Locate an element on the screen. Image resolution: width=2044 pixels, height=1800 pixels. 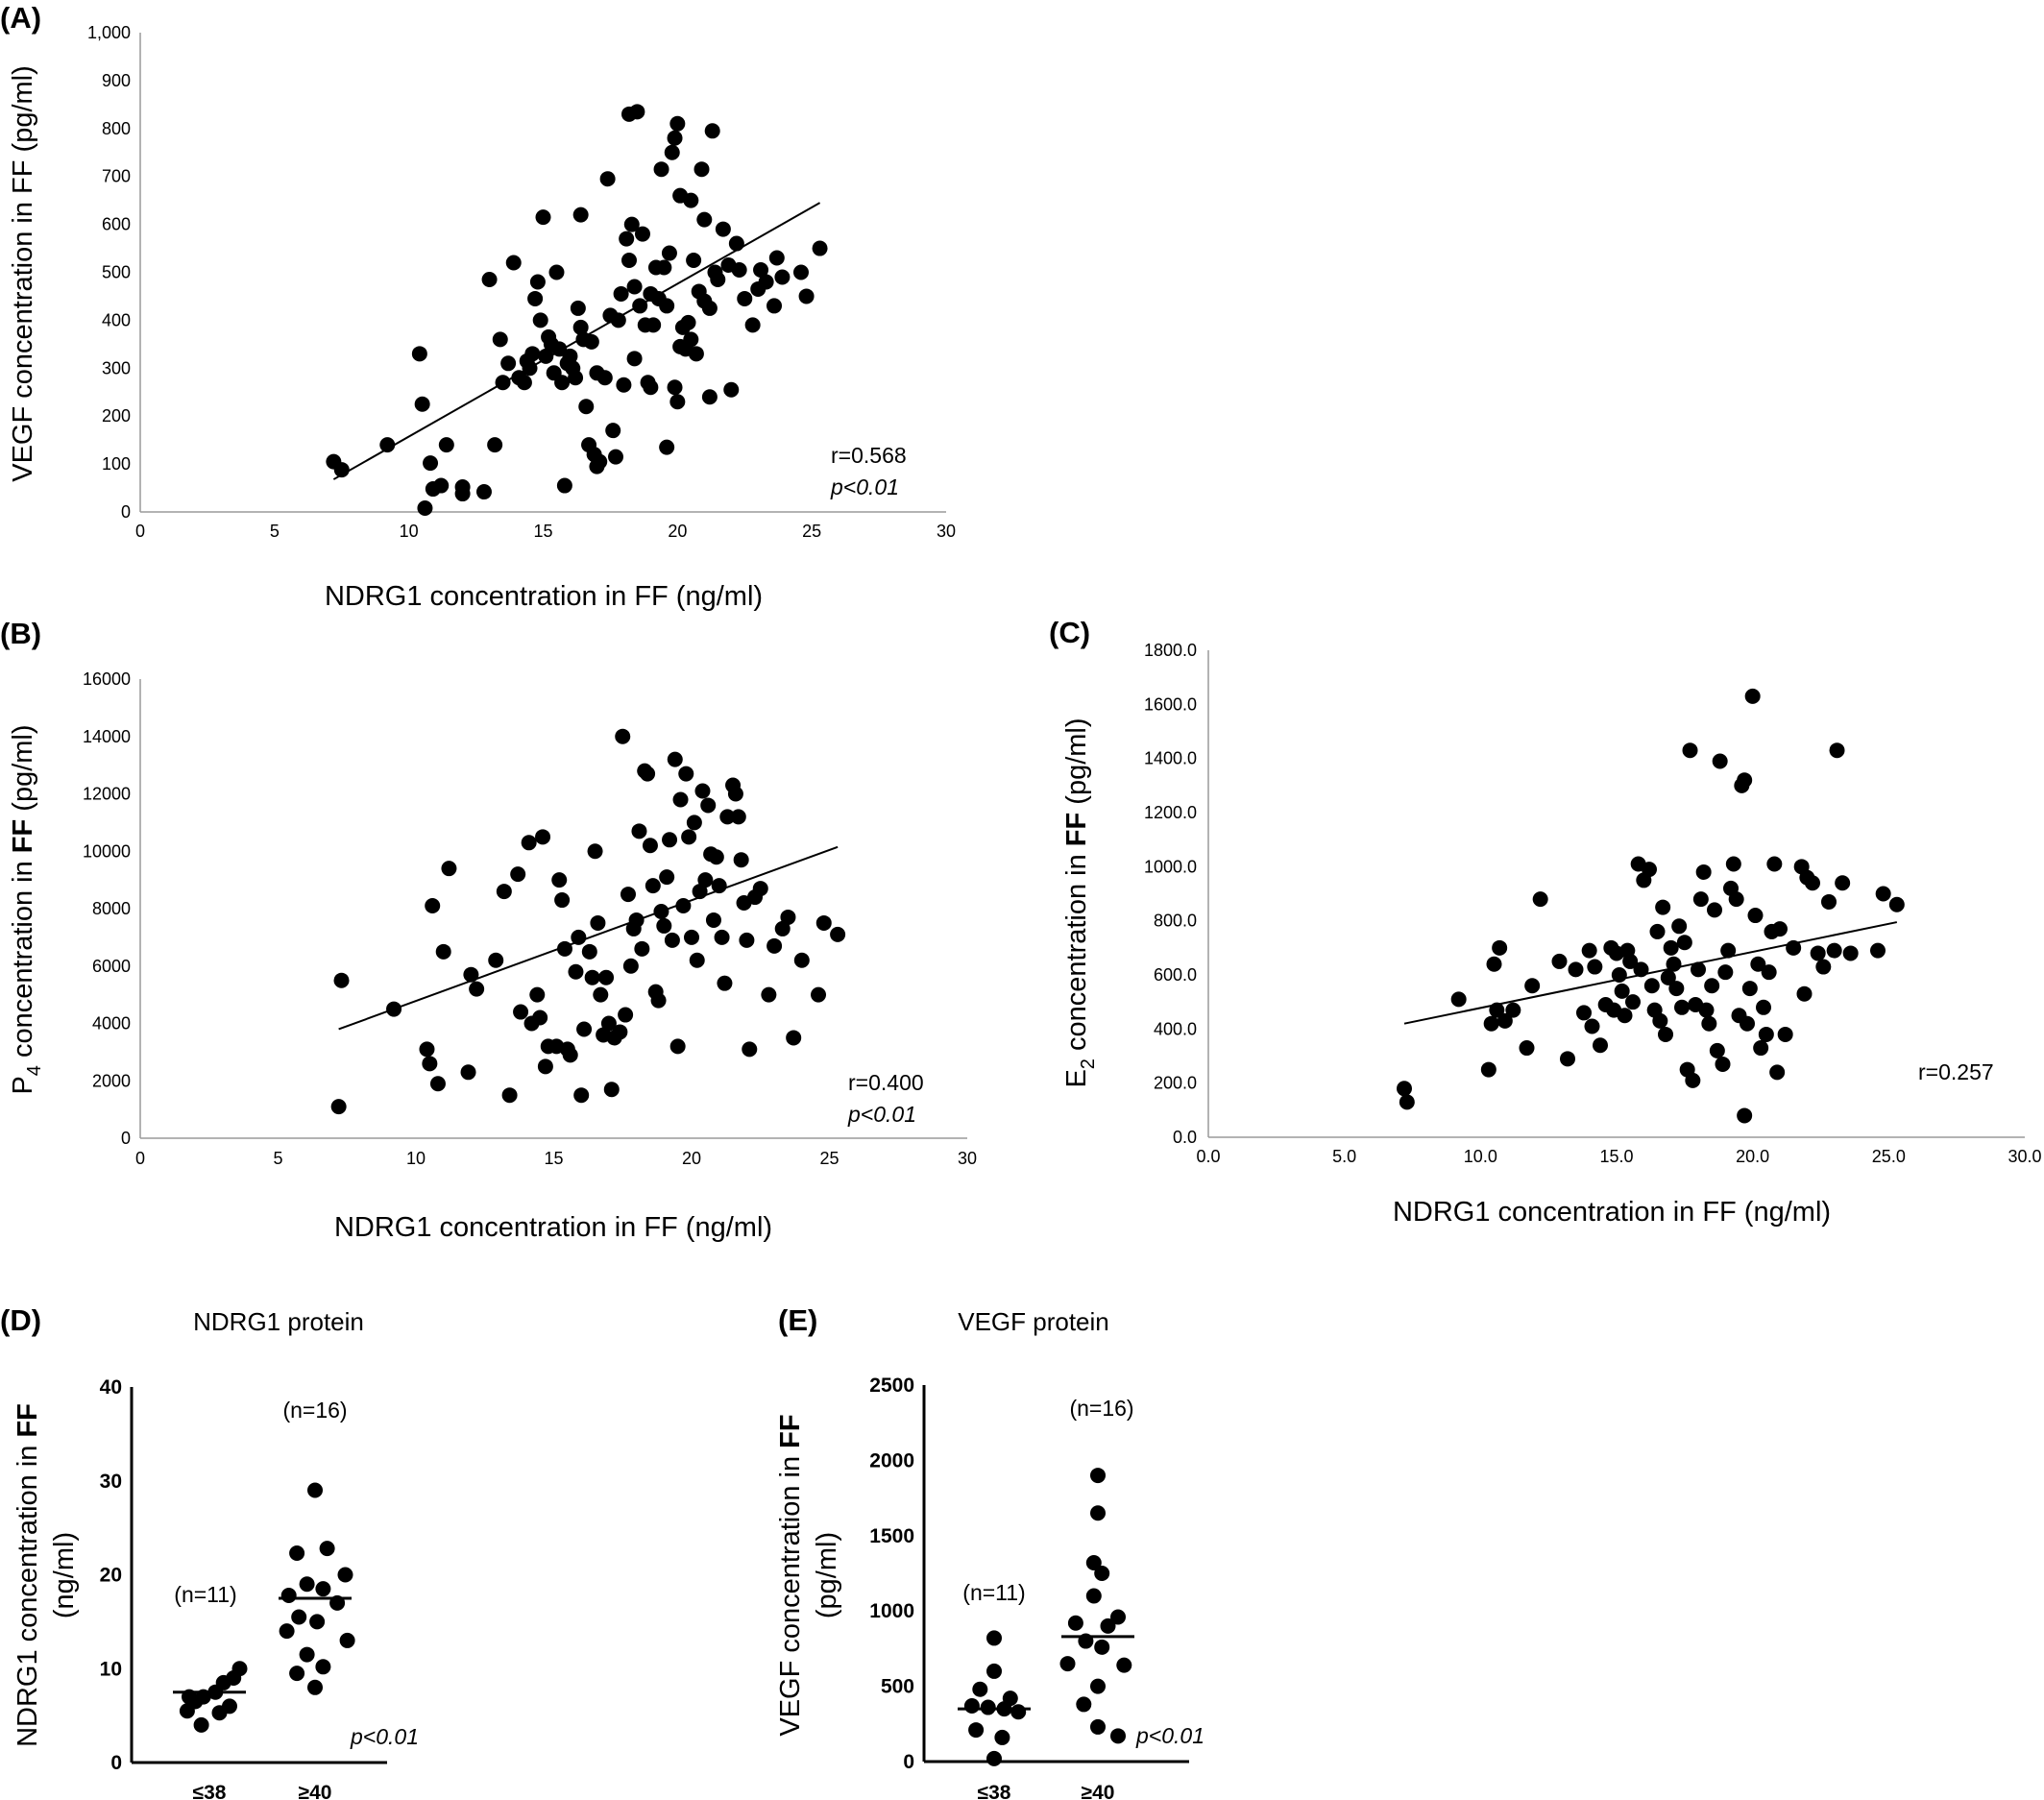
y-tick-label-a: 900 is located at coordinates (116, 80).